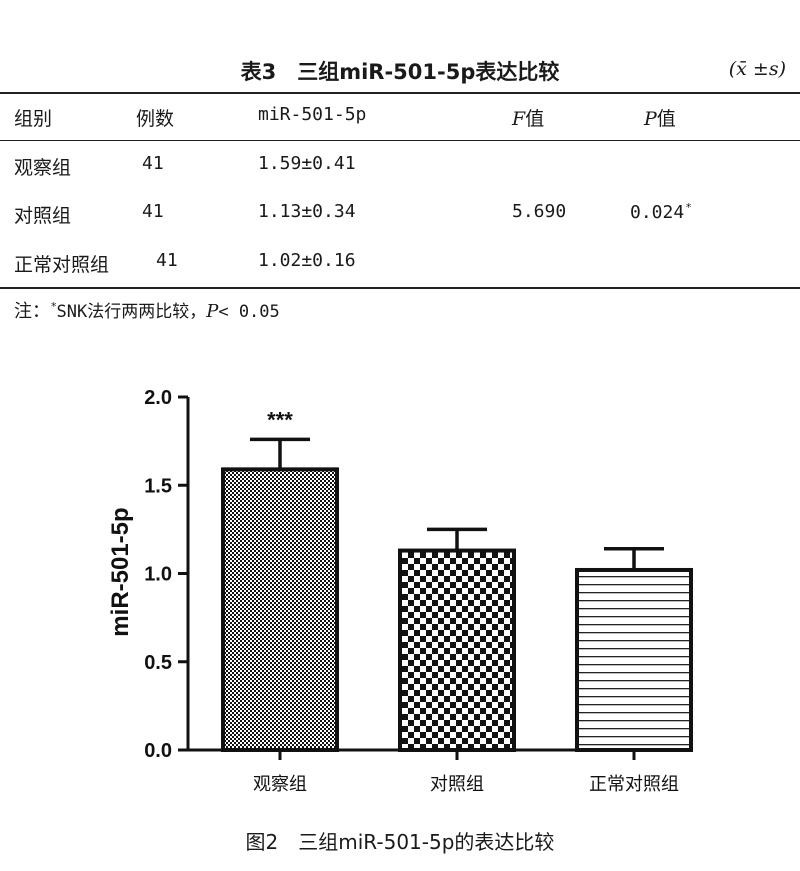  I want to click on y-tick-label: 0.5, so click(158, 663).